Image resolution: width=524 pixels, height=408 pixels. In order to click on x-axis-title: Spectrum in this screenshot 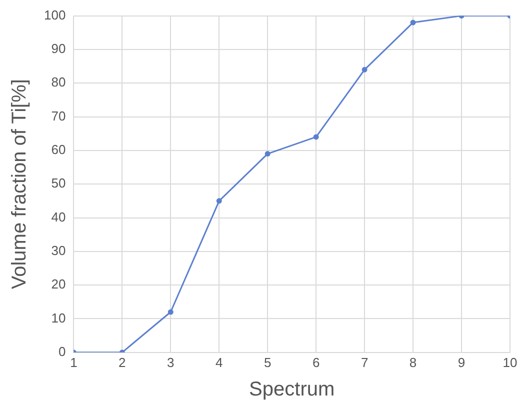, I will do `click(292, 389)`.